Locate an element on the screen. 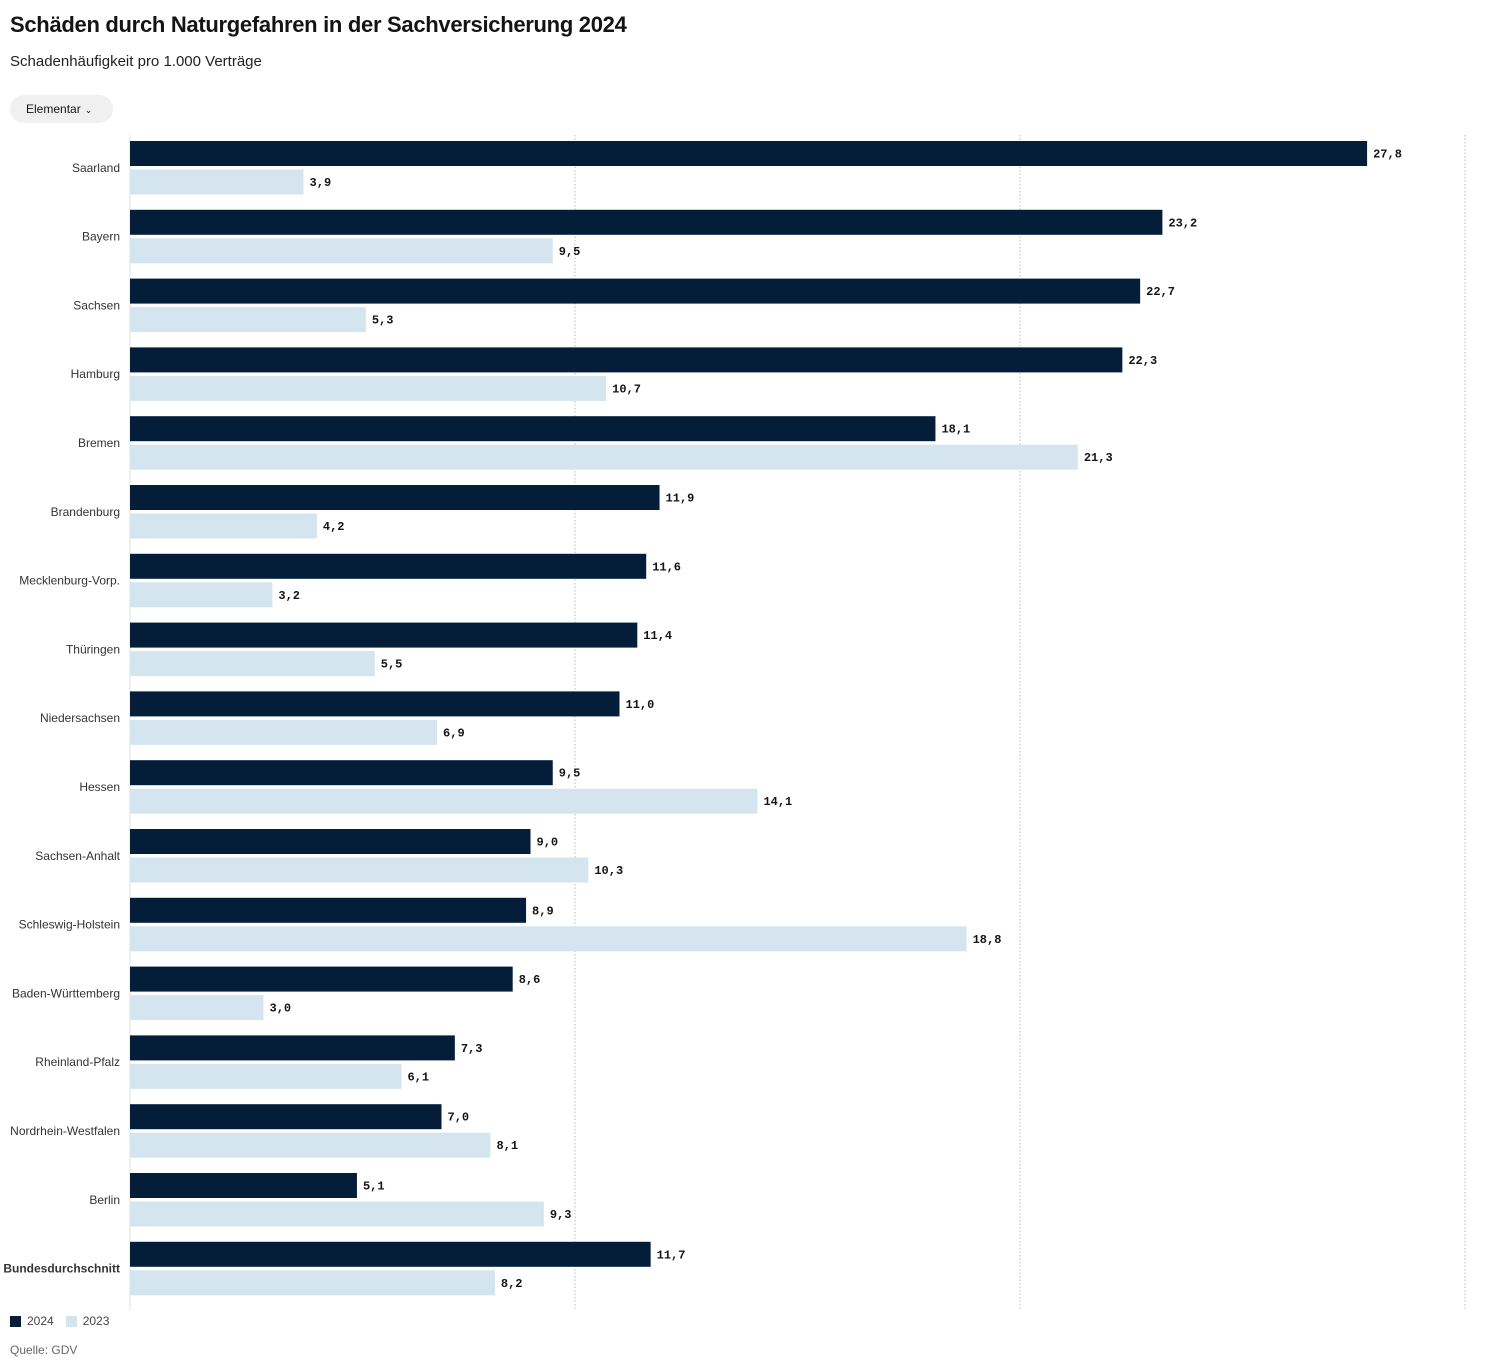 This screenshot has width=1505, height=1368. category-label: Berlin is located at coordinates (104, 1200).